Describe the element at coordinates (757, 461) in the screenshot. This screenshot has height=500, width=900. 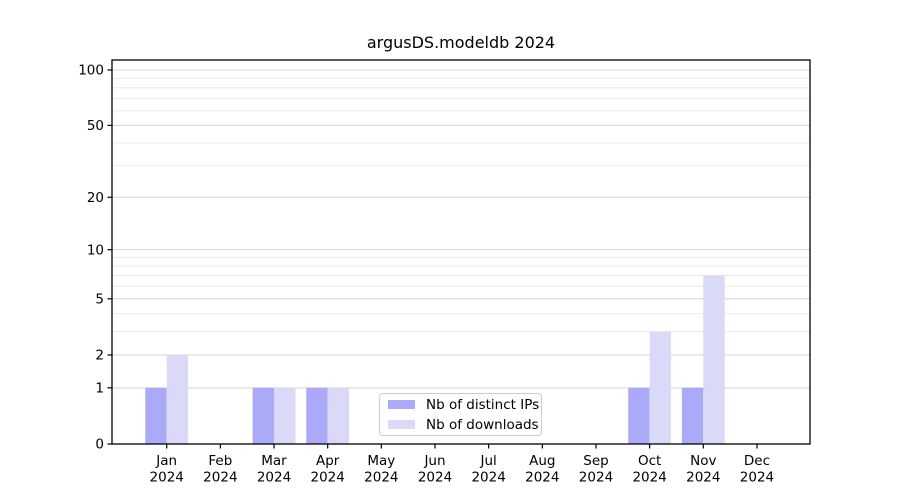
I see `x-tick-label-month: Dec` at that location.